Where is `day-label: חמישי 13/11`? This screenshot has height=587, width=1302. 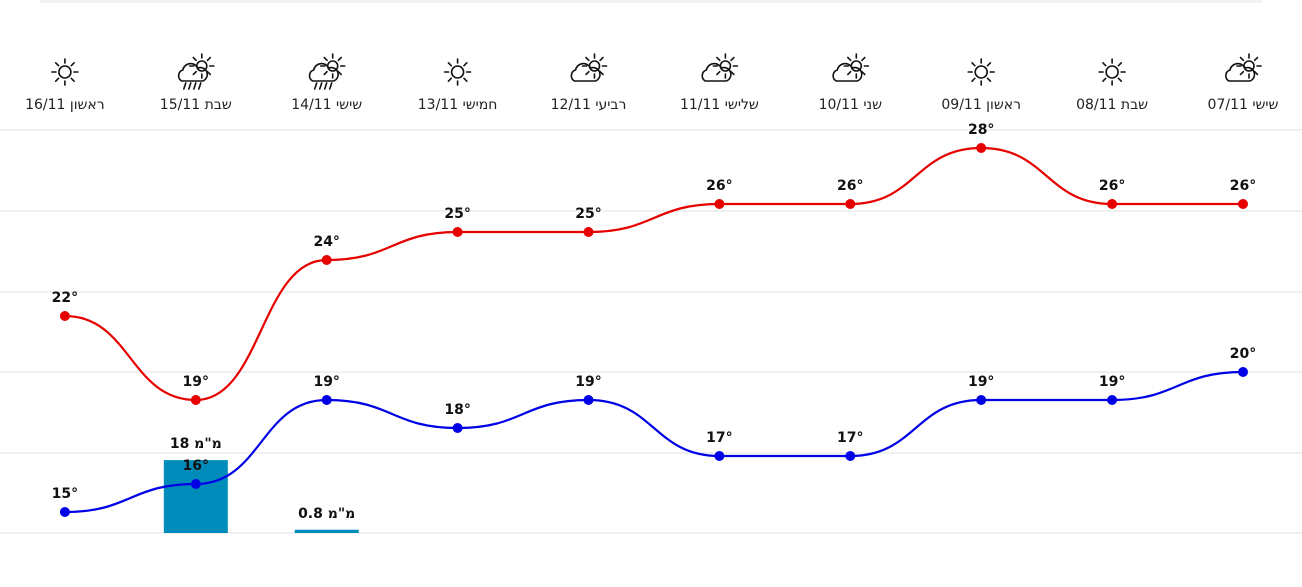
day-label: חמישי 13/11 is located at coordinates (458, 105).